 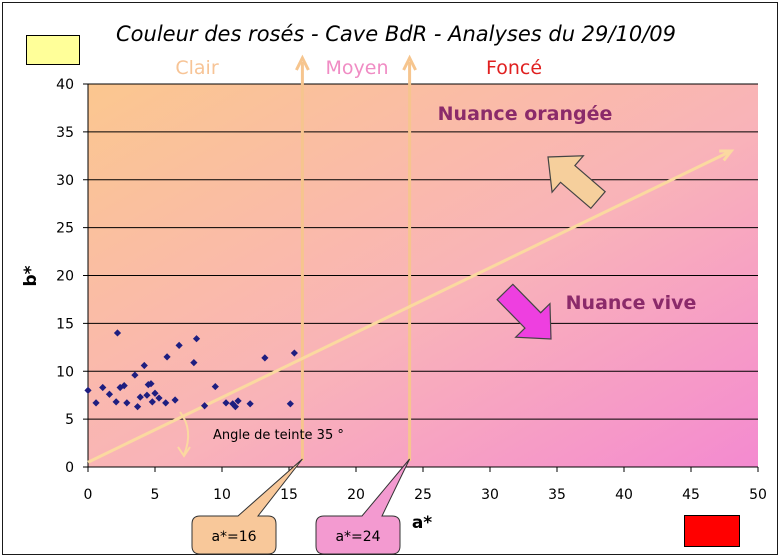 I want to click on y-tick-label: 0, so click(x=69, y=468).